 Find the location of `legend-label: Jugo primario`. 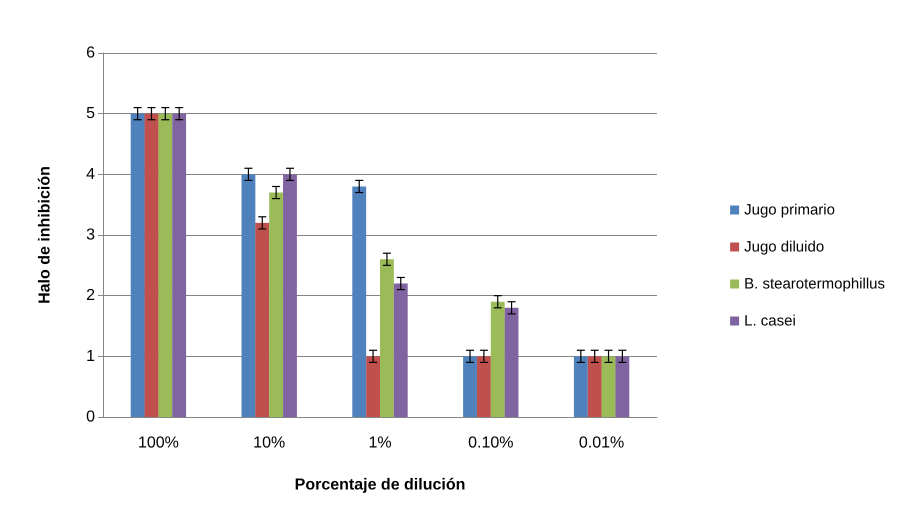

legend-label: Jugo primario is located at coordinates (789, 210).